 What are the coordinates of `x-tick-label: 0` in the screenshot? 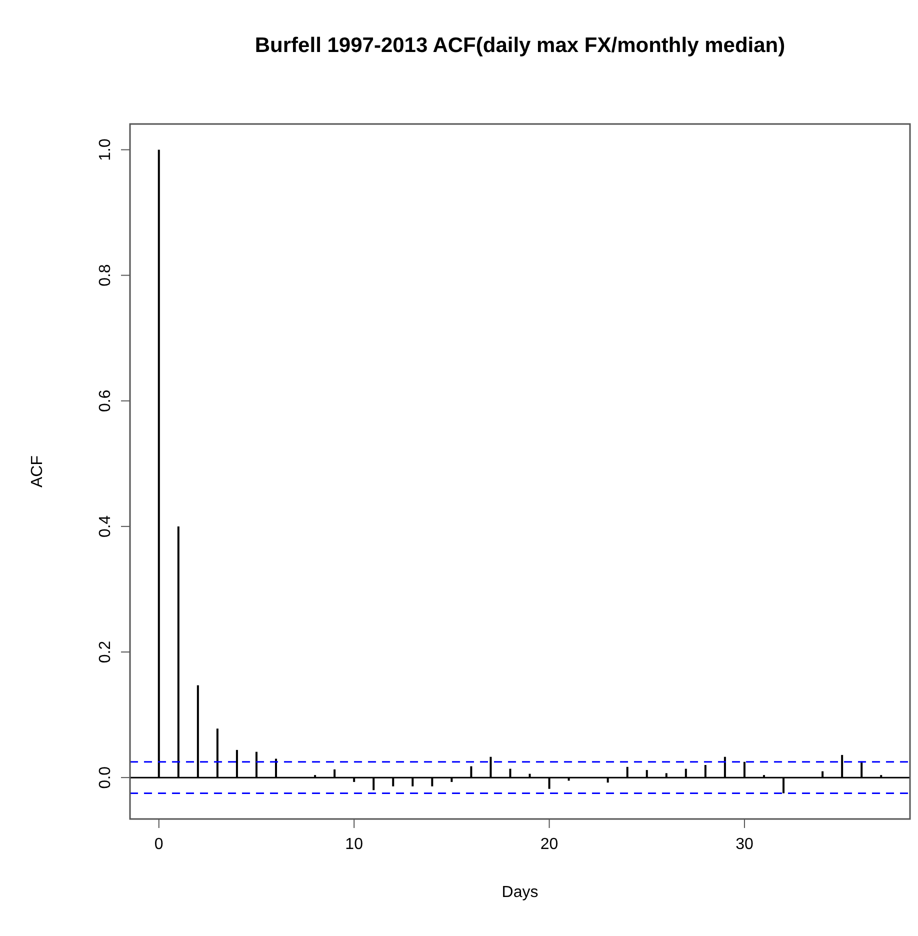 It's located at (159, 844).